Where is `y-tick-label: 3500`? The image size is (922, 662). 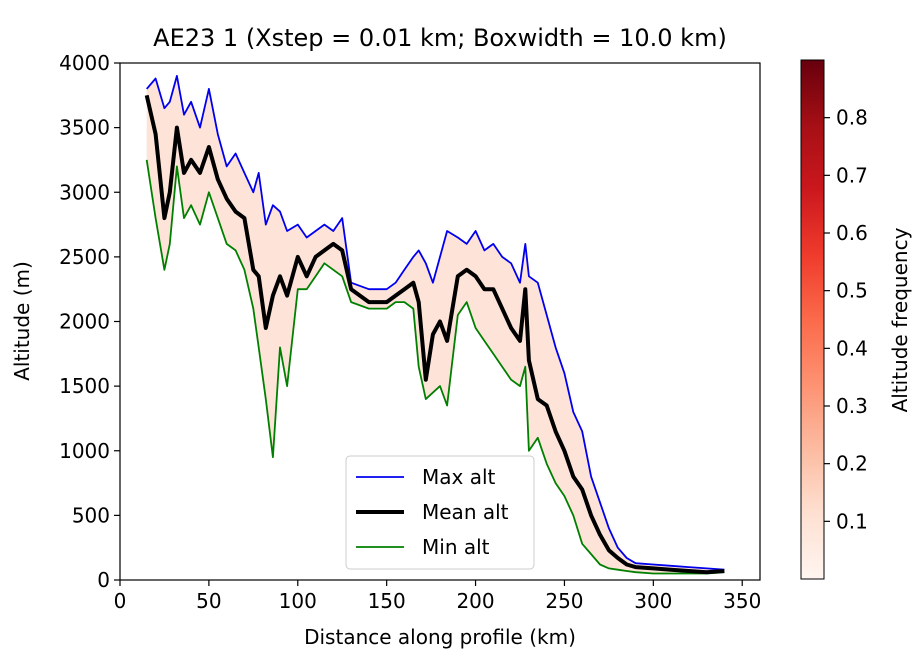 y-tick-label: 3500 is located at coordinates (84, 128).